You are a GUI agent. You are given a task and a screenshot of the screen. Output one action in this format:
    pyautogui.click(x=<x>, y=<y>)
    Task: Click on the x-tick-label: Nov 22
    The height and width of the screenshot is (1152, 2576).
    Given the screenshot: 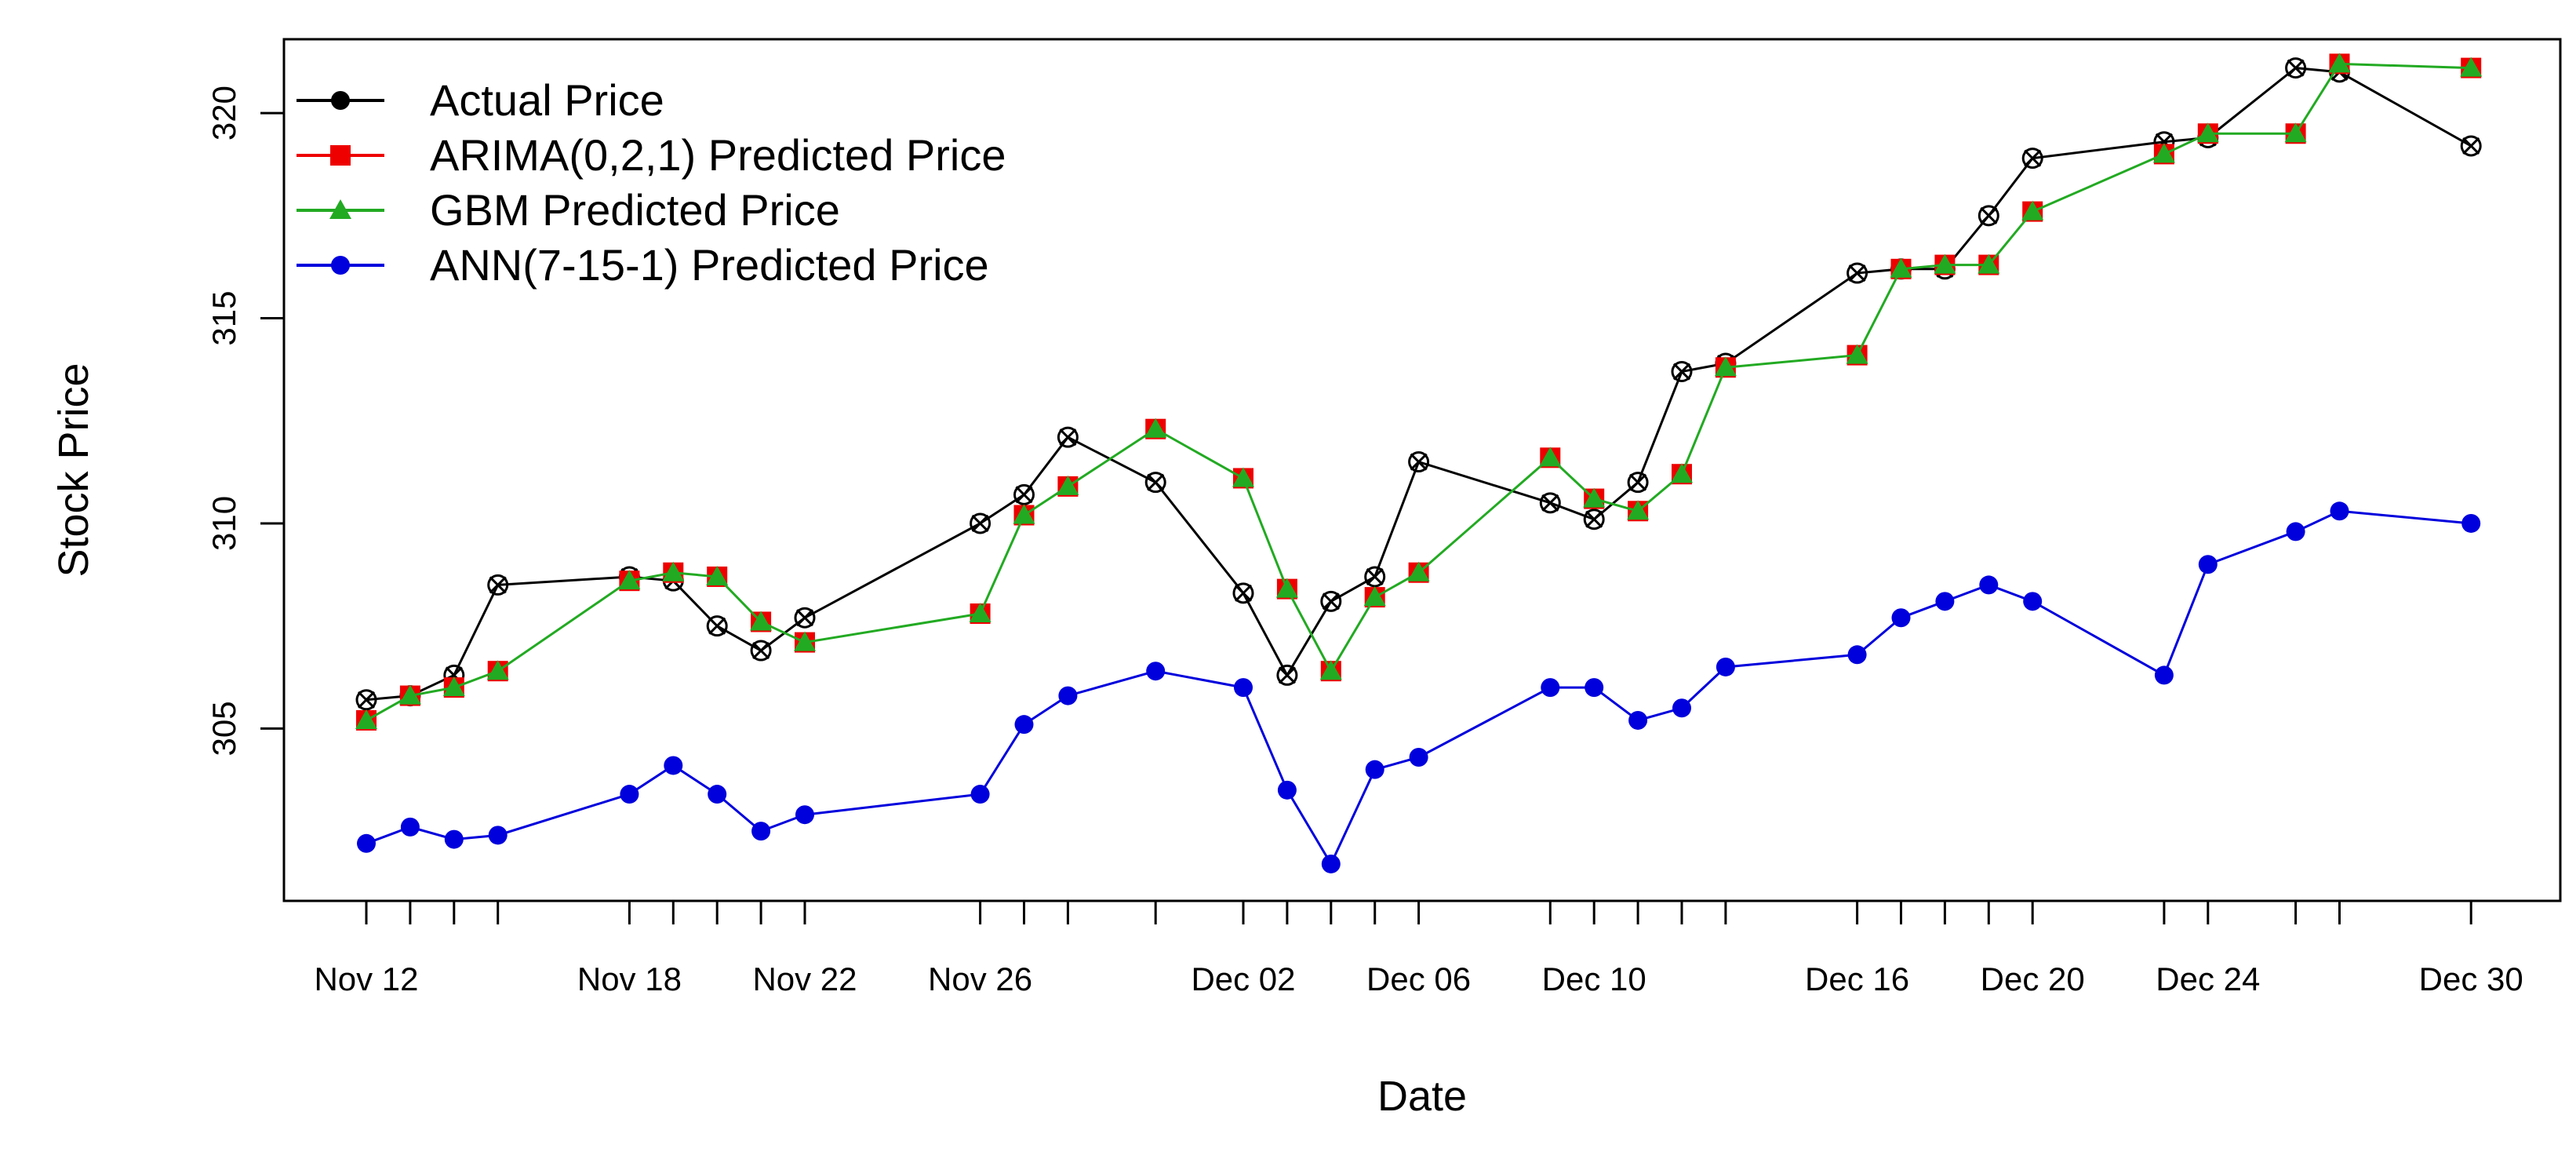 What is the action you would take?
    pyautogui.click(x=804, y=979)
    